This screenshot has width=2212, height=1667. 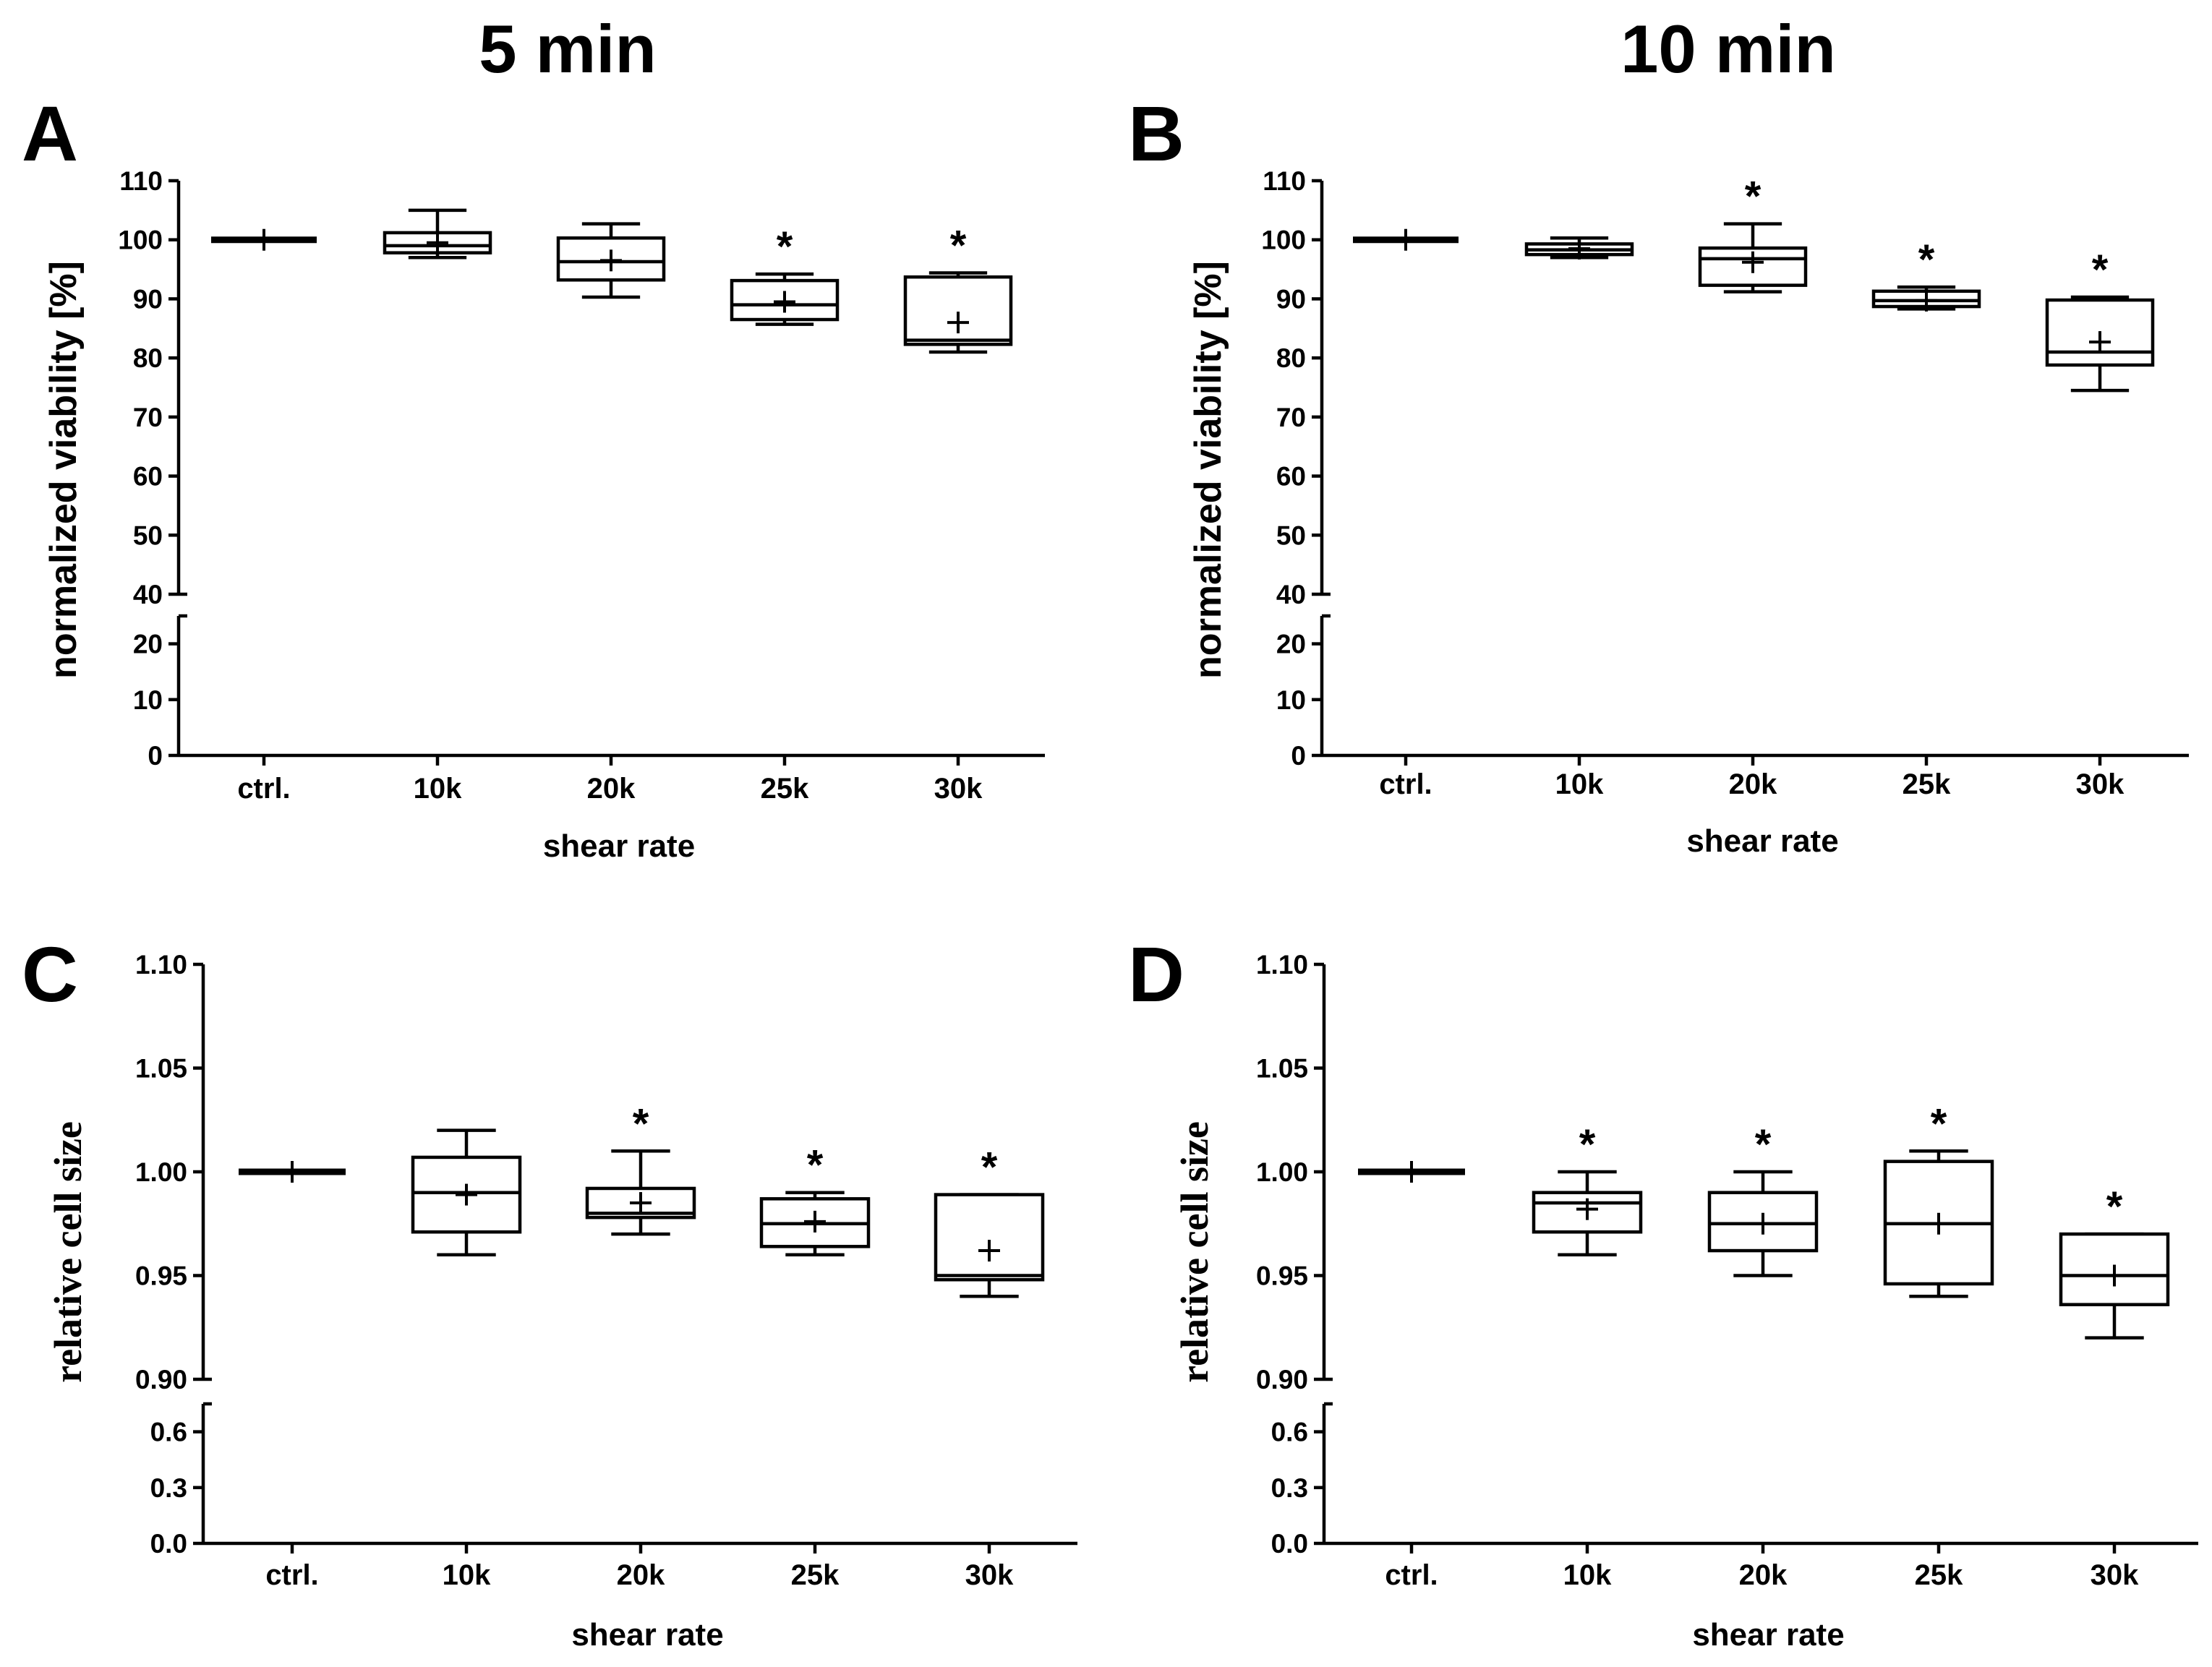 What do you see at coordinates (1156, 974) in the screenshot?
I see `panel-label: D` at bounding box center [1156, 974].